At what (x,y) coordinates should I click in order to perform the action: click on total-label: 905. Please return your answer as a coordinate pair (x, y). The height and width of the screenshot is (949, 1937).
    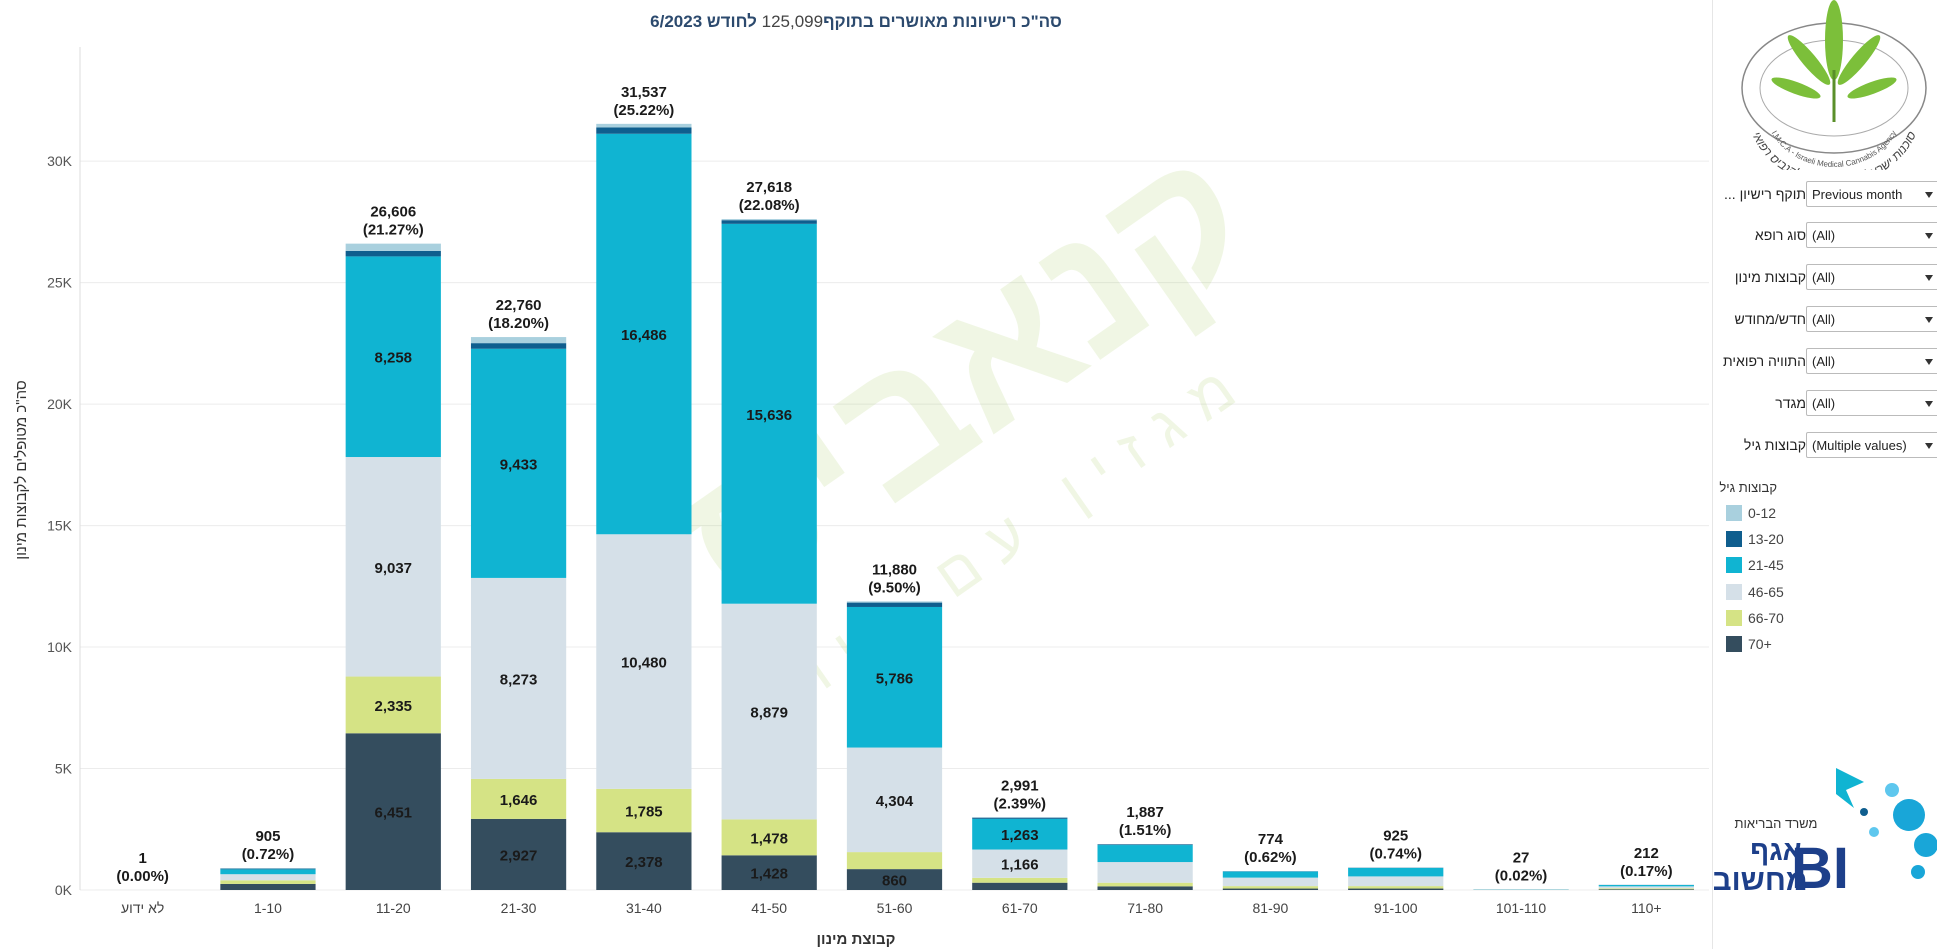
    Looking at the image, I should click on (267, 836).